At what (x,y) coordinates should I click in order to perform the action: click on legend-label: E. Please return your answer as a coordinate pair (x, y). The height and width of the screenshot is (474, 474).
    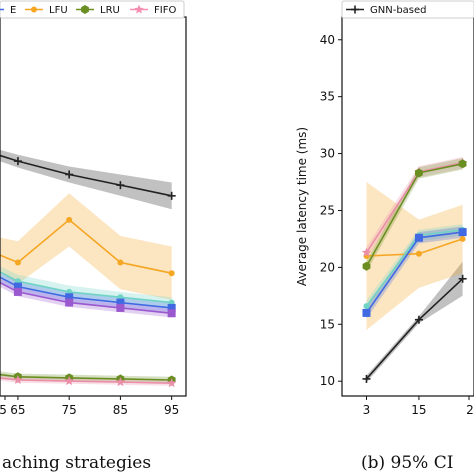
    Looking at the image, I should click on (13, 10).